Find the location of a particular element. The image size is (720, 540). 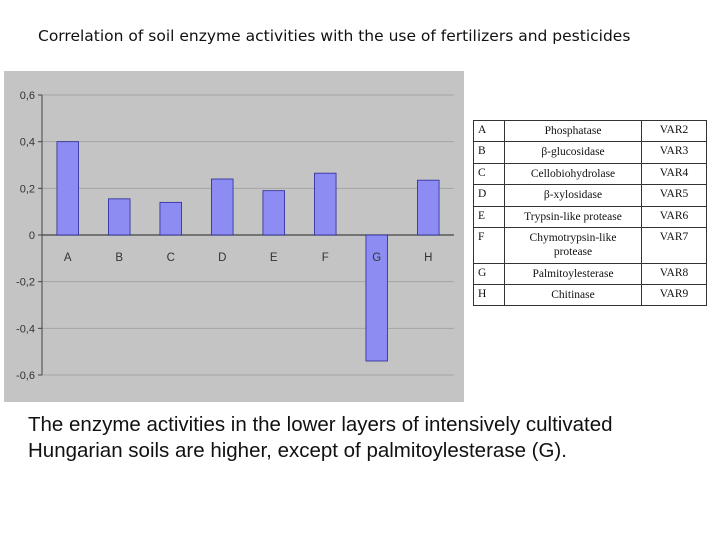

table-row: D β-xylosidase VAR5 is located at coordinates (590, 195).